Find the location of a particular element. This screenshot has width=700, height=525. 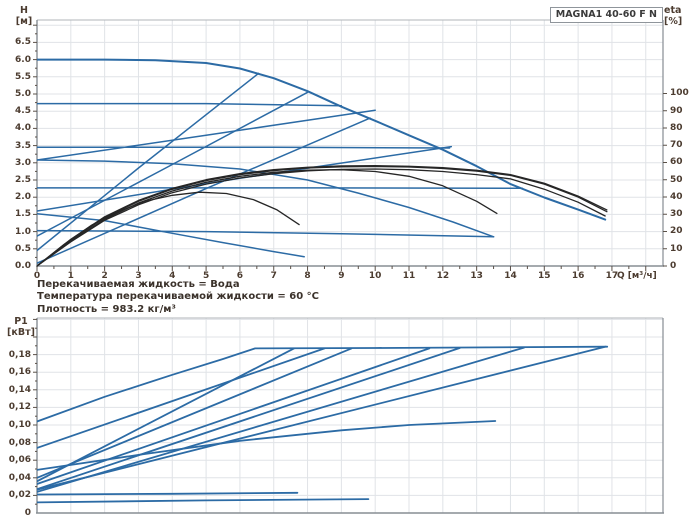

y-tick-label: 0.5 is located at coordinates (23, 248).